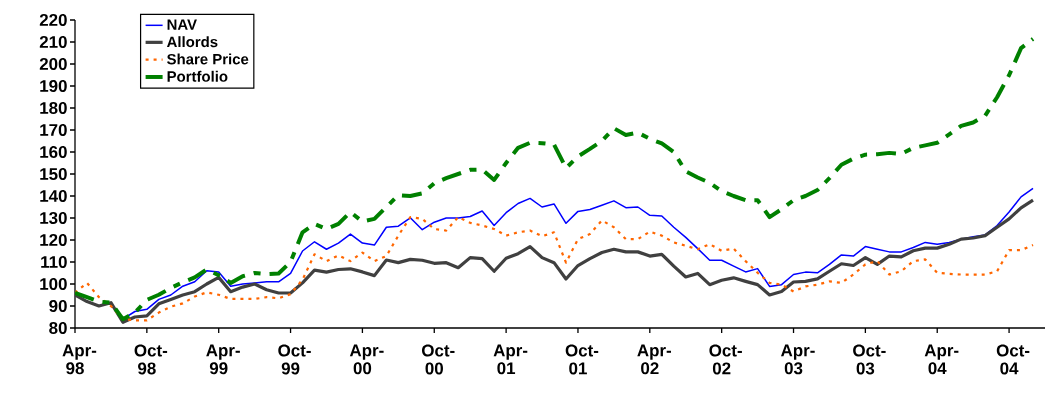 The height and width of the screenshot is (414, 1049). Describe the element at coordinates (53, 86) in the screenshot. I see `y-tick-label: 190` at that location.